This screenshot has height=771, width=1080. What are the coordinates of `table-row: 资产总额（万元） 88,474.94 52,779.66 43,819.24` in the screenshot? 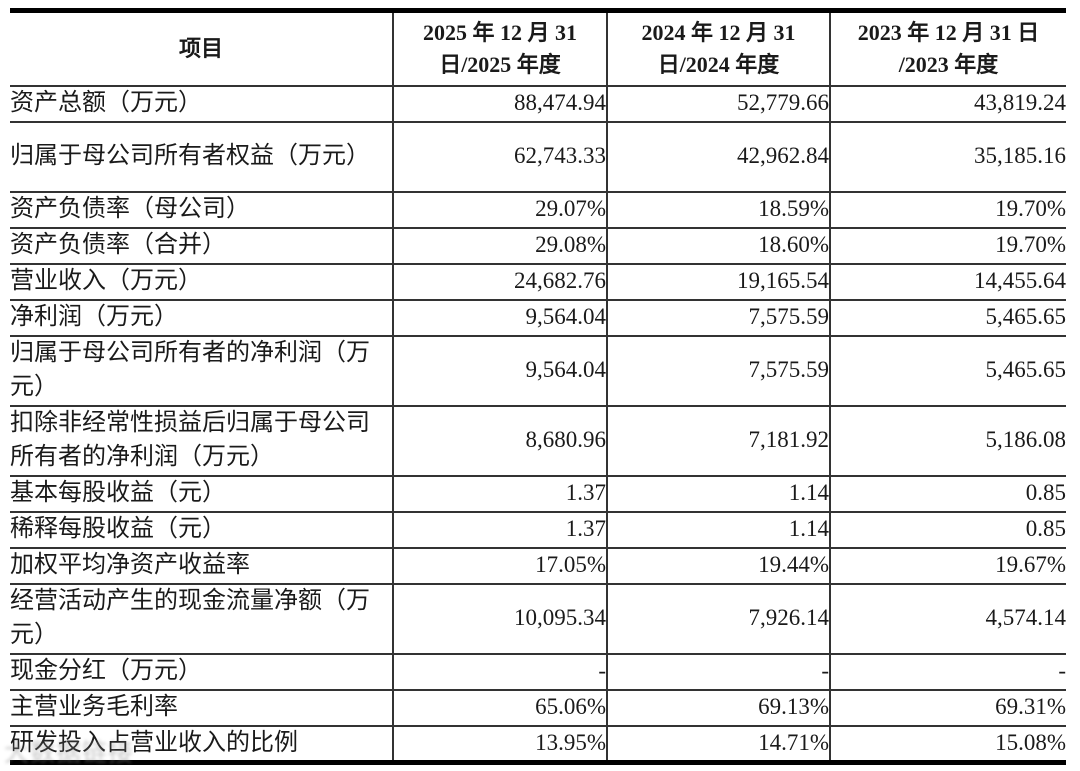 It's located at (538, 104).